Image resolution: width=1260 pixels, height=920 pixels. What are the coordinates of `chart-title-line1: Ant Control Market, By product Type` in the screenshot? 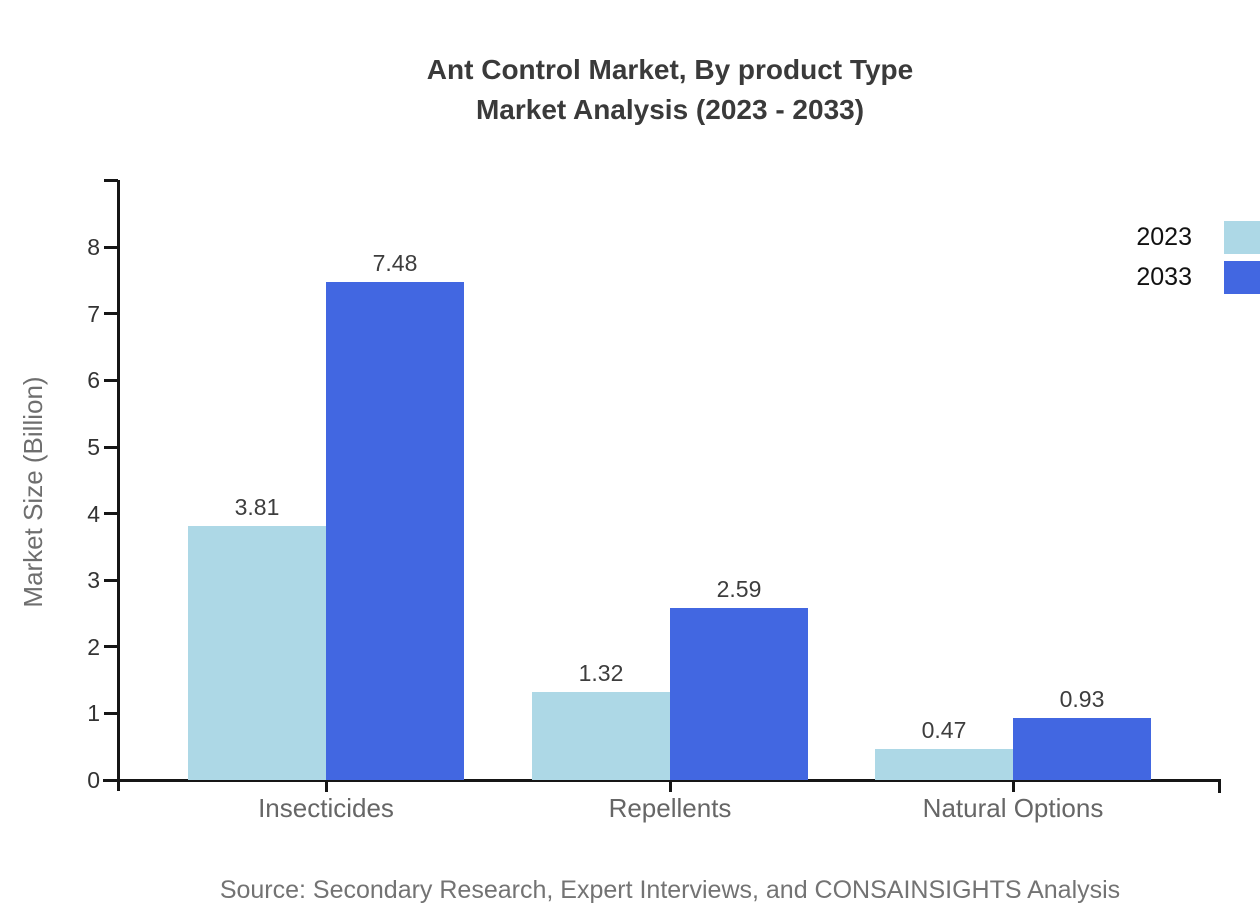 It's located at (670, 69).